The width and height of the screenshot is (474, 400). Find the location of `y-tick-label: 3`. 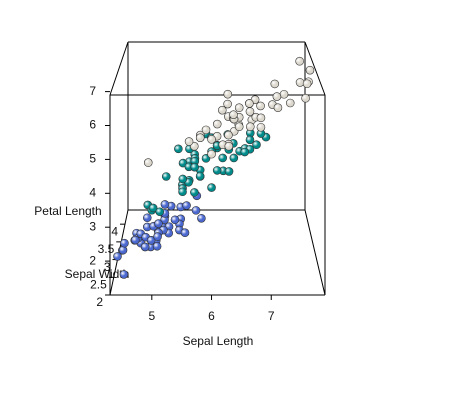

y-tick-label: 3 is located at coordinates (107, 267).